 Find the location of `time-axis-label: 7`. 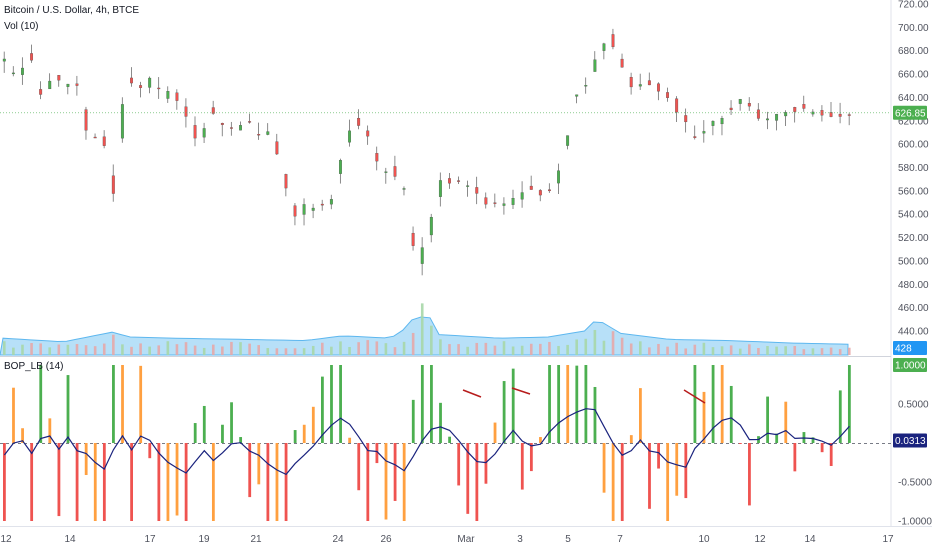

time-axis-label: 7 is located at coordinates (620, 539).